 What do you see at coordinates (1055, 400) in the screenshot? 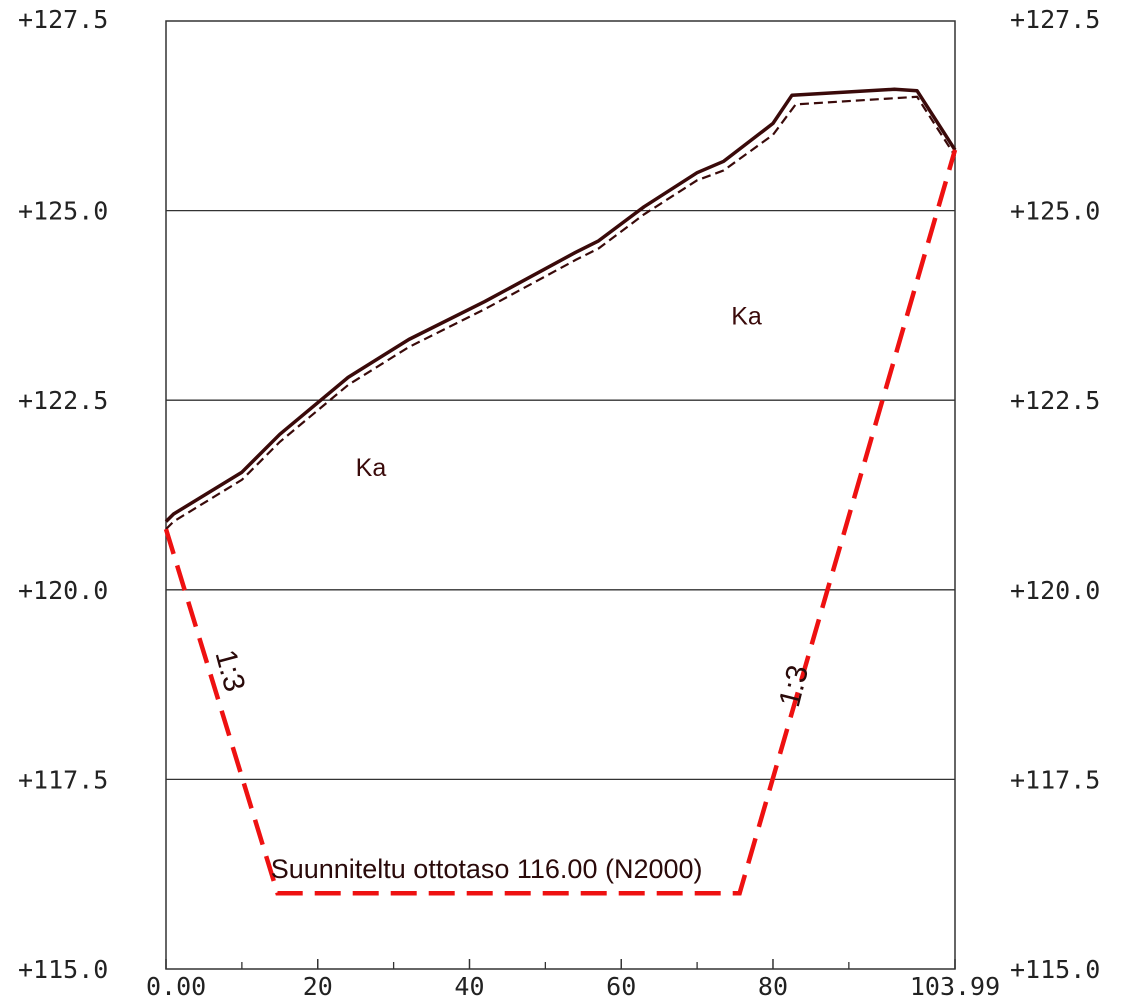
I see `y-tick-label-right: +122.5` at bounding box center [1055, 400].